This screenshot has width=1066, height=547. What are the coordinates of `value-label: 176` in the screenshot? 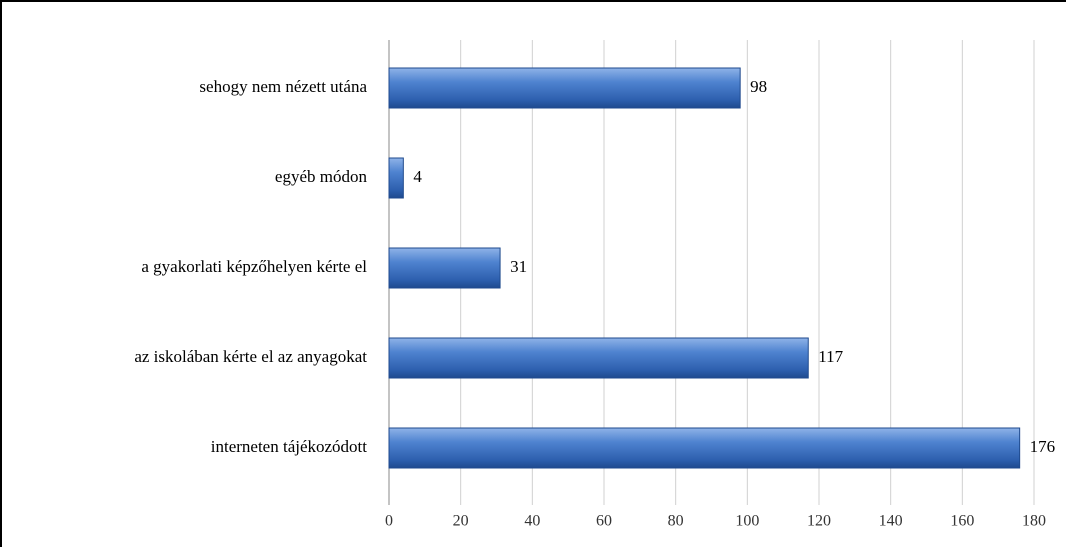 It's located at (1043, 446).